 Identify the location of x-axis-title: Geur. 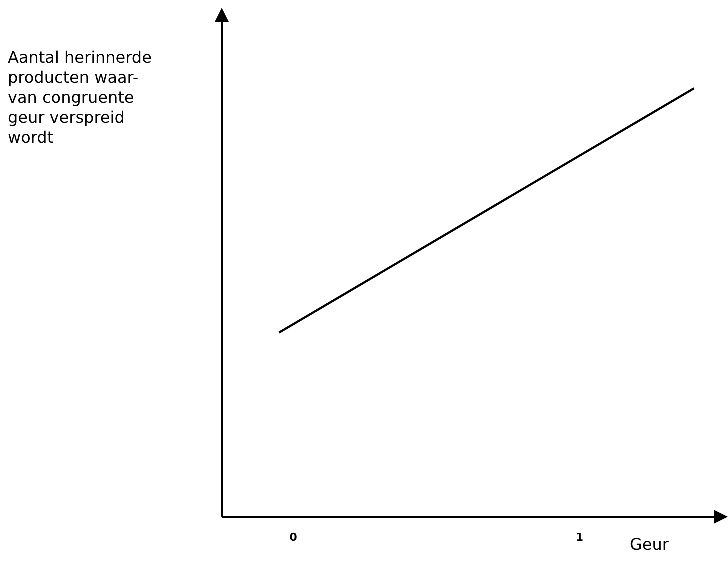
(649, 544).